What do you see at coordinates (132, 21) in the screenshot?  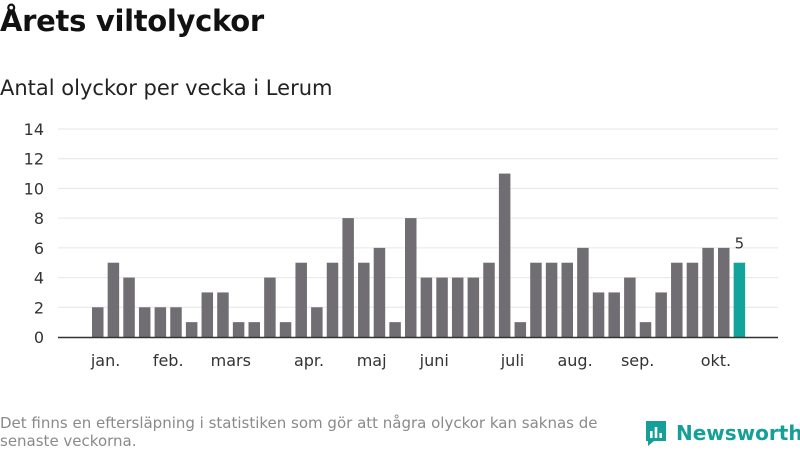 I see `chart-title: Årets viltolyckor` at bounding box center [132, 21].